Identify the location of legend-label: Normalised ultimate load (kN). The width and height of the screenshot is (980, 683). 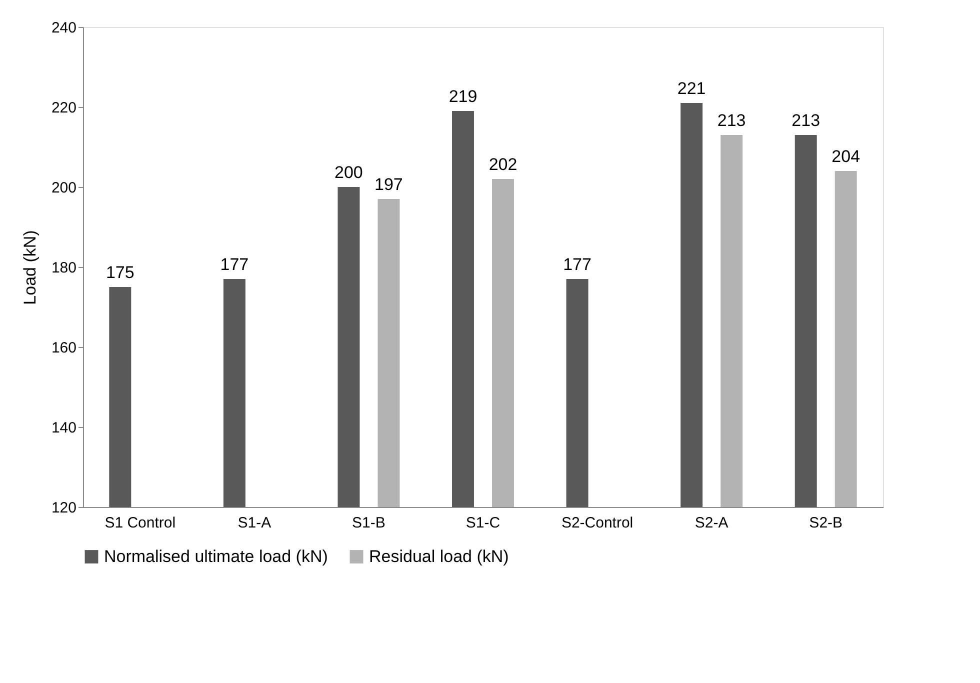
(216, 556).